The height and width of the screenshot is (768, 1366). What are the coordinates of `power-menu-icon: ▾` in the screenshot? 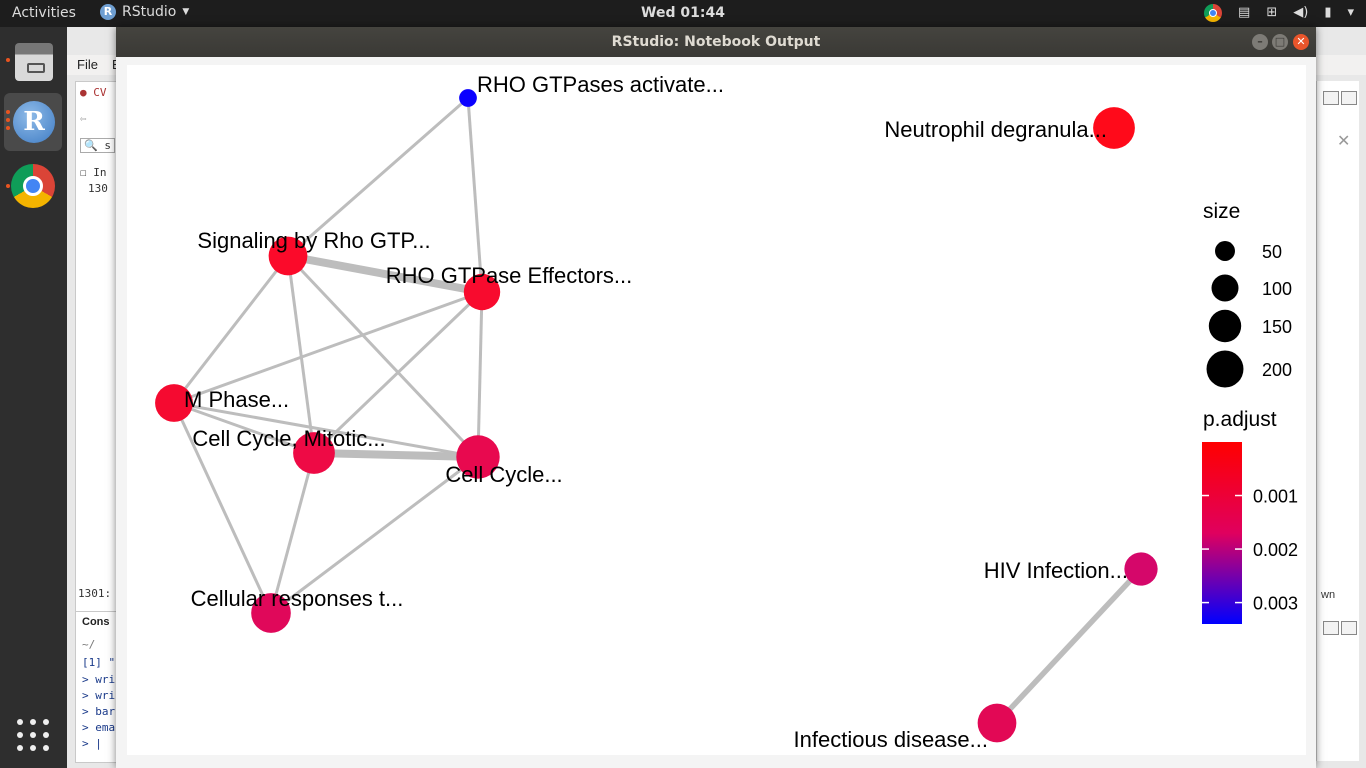 It's located at (1350, 12).